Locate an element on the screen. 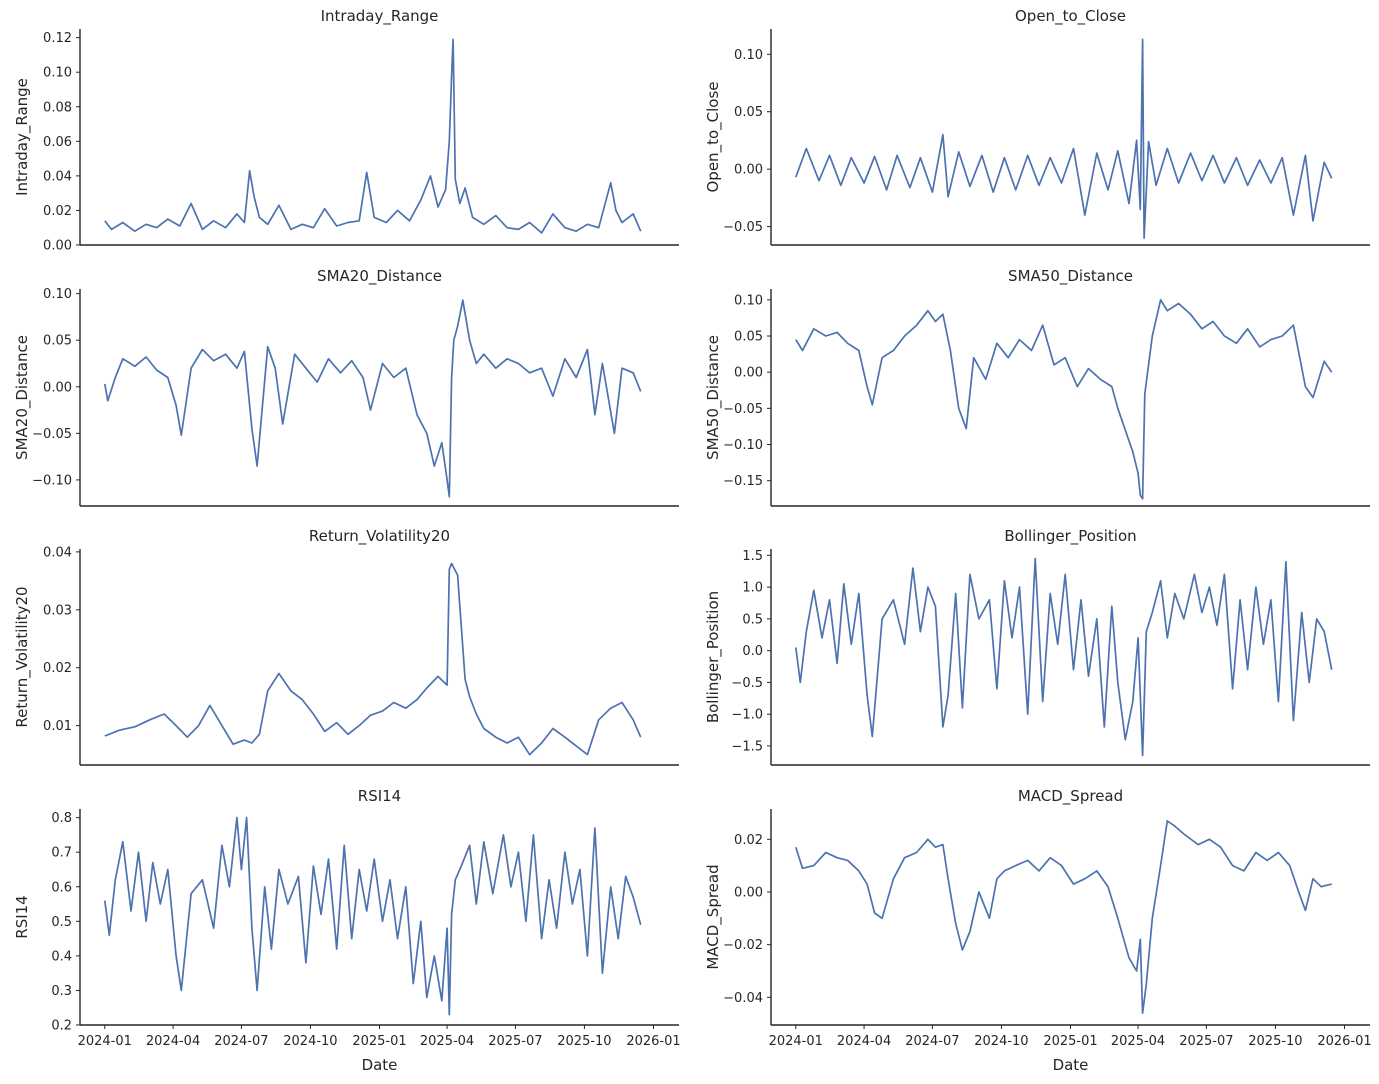 The image size is (1379, 1084). y-tick-label: 0.2 is located at coordinates (61, 1026).